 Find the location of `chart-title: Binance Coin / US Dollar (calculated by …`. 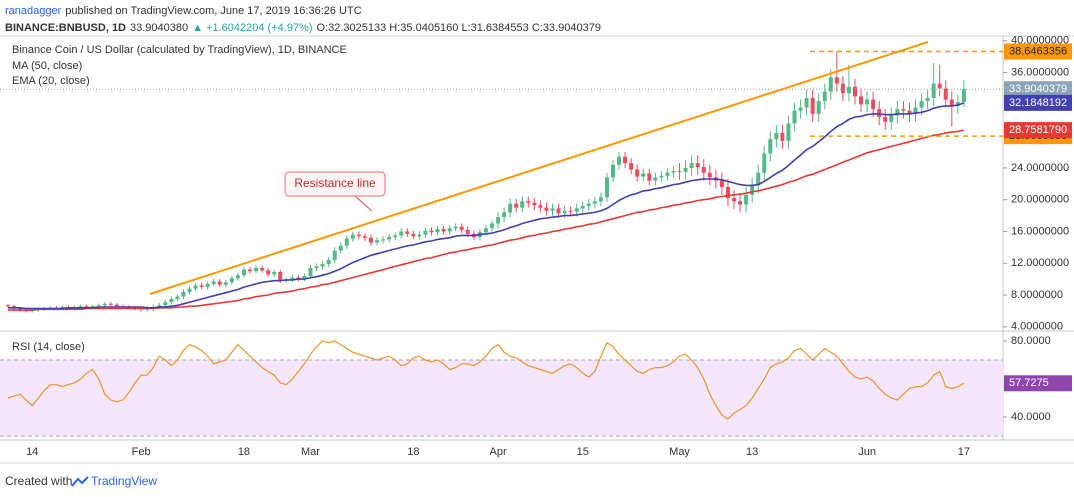

chart-title: Binance Coin / US Dollar (calculated by … is located at coordinates (179, 50).